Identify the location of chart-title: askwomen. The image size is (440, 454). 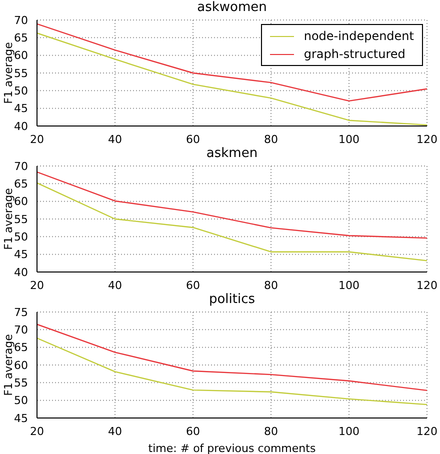
(232, 7).